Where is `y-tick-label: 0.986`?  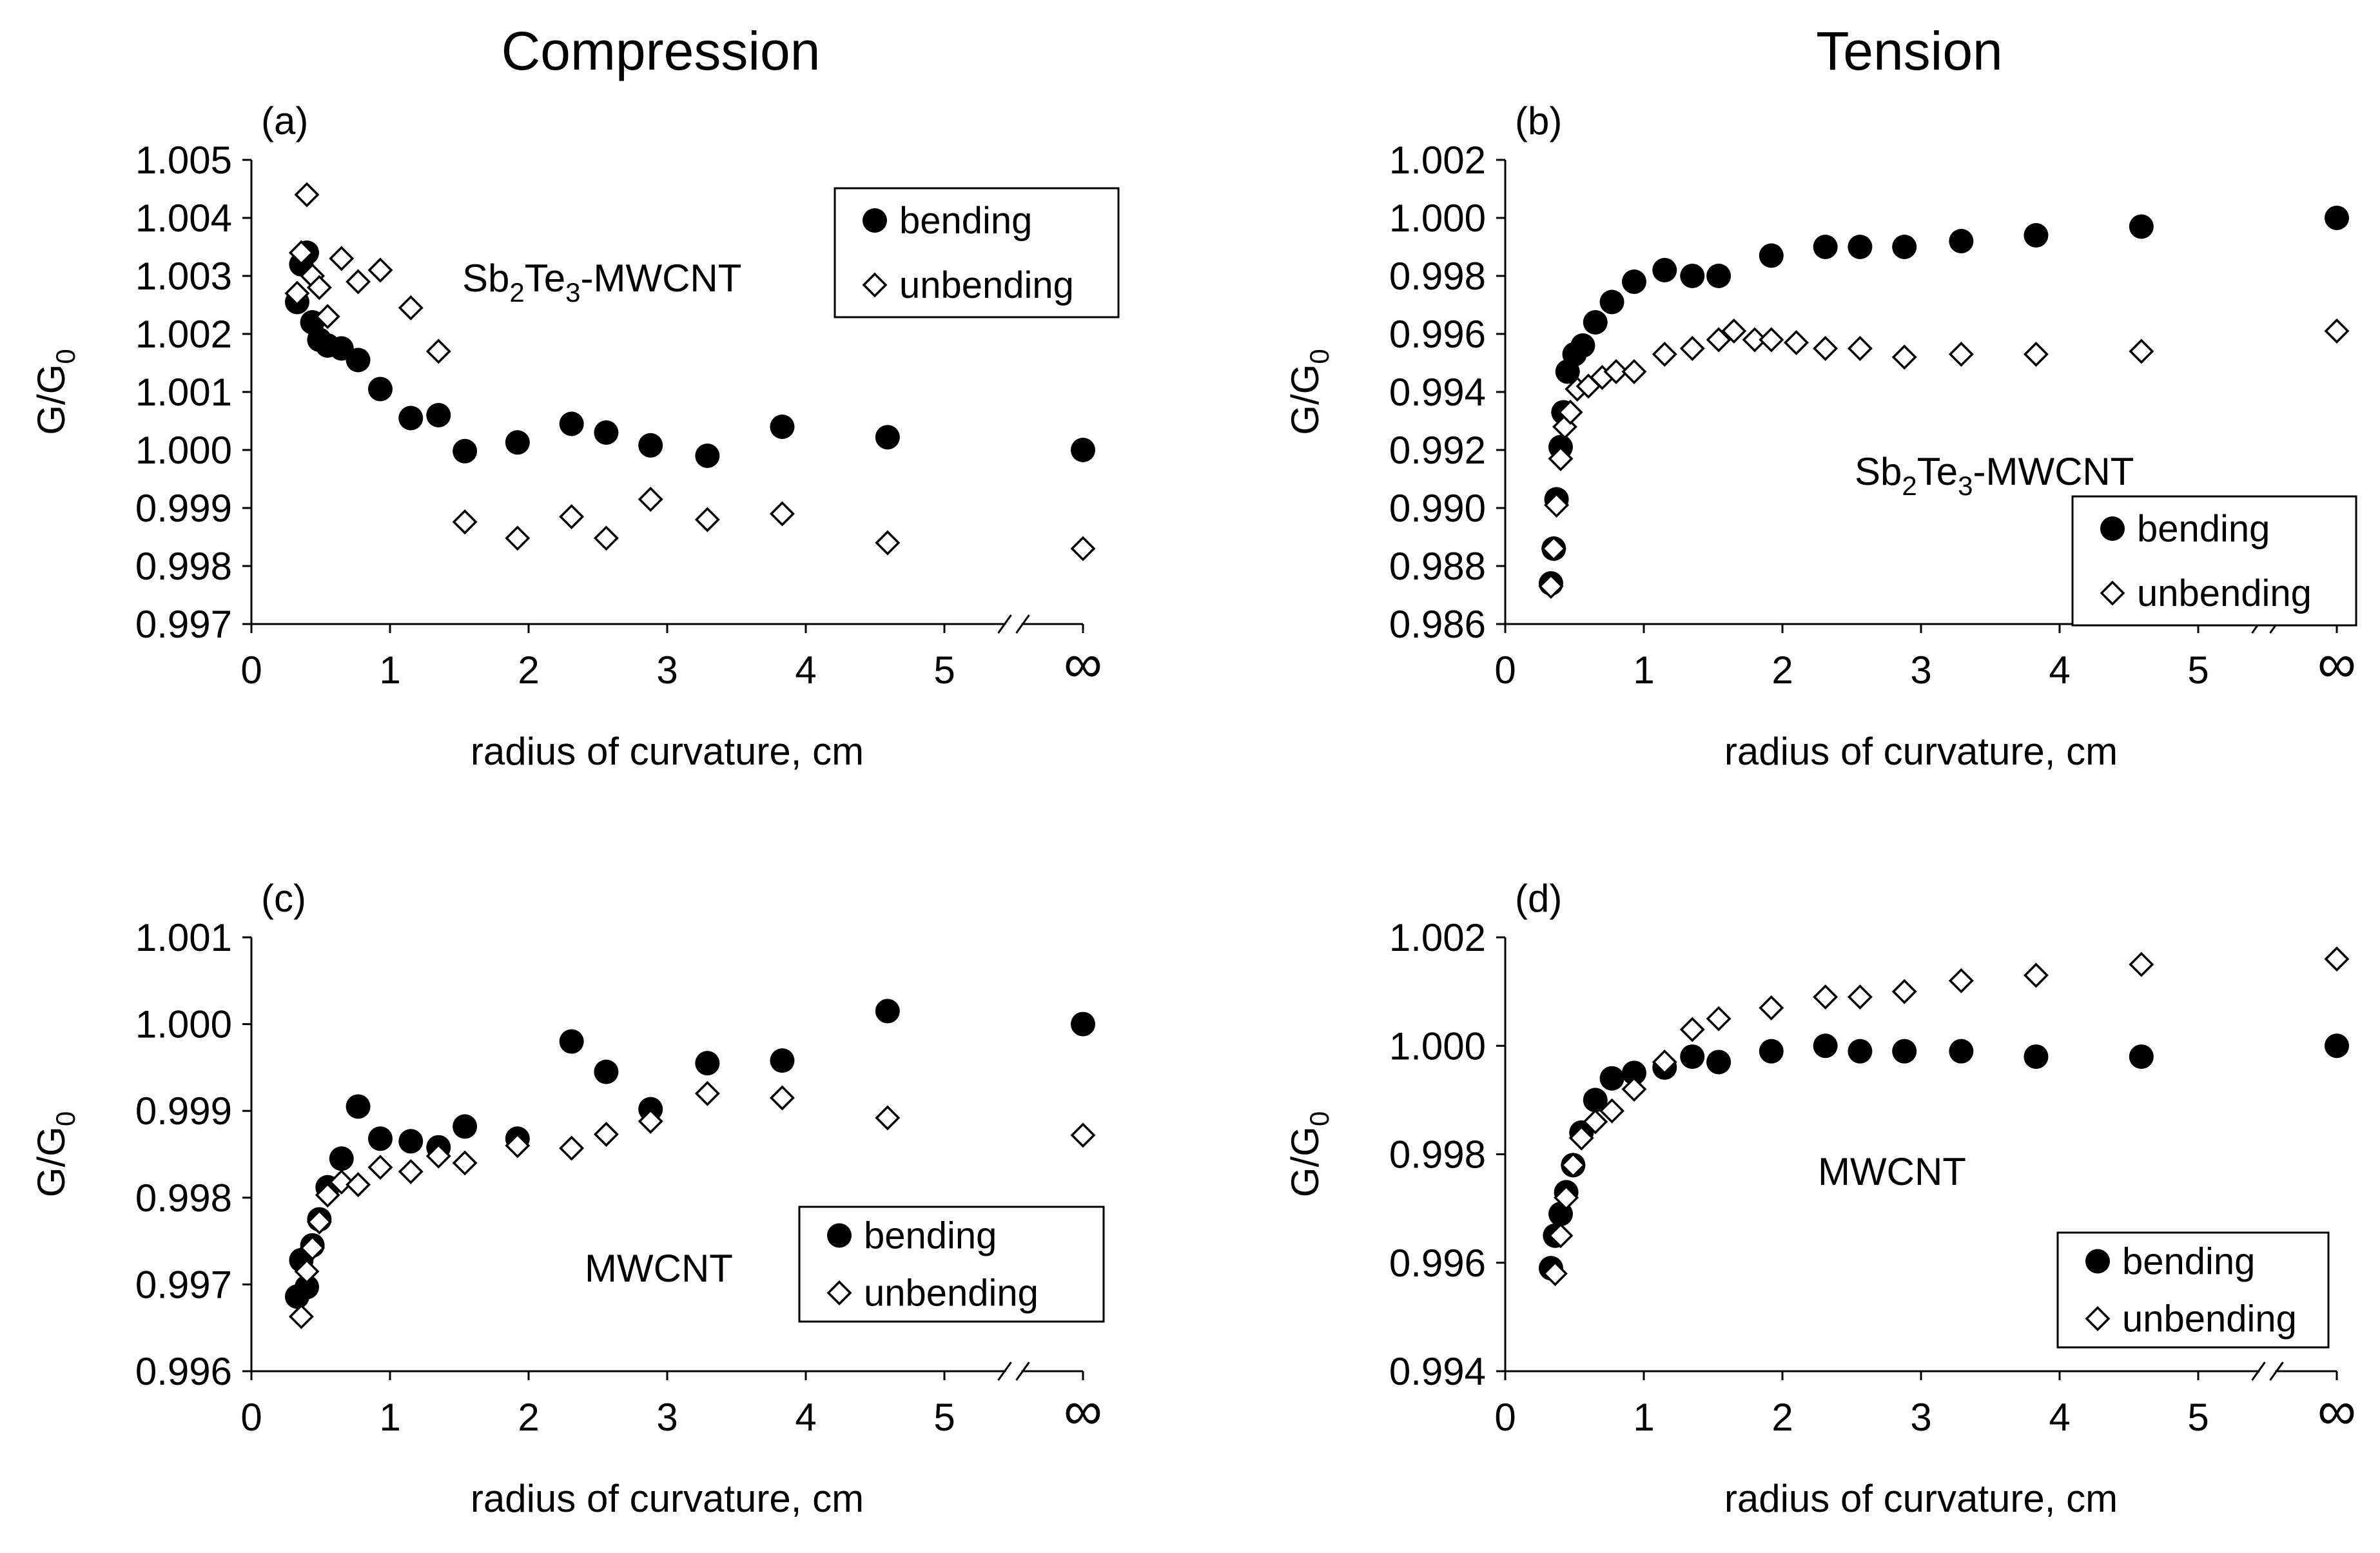
y-tick-label: 0.986 is located at coordinates (1437, 624).